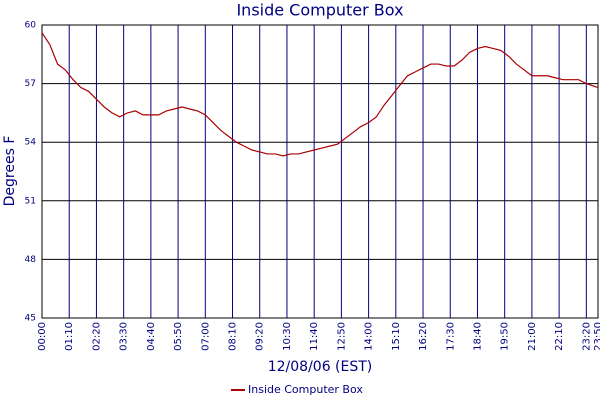  Describe the element at coordinates (96, 336) in the screenshot. I see `x-tick-label: 02:20` at that location.